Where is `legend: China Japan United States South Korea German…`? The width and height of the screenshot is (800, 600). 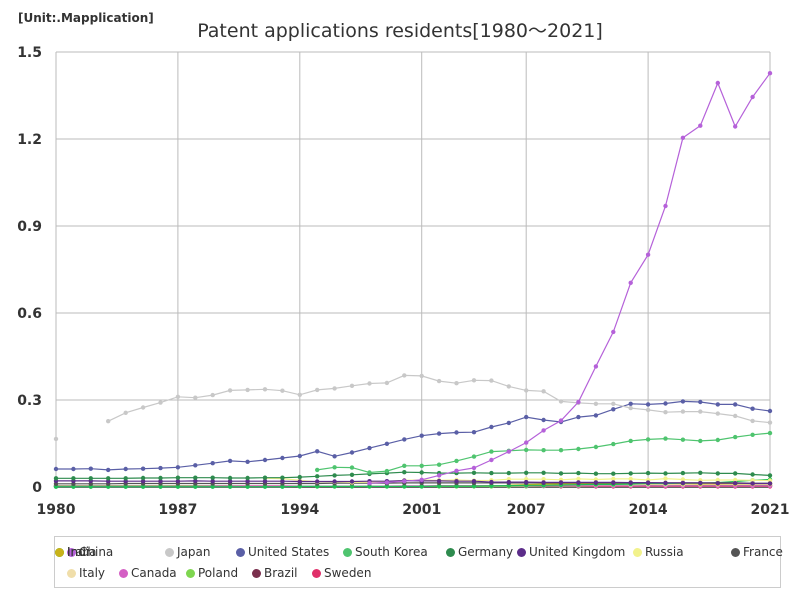
legend: China Japan United States South Korea German… is located at coordinates (418, 562).